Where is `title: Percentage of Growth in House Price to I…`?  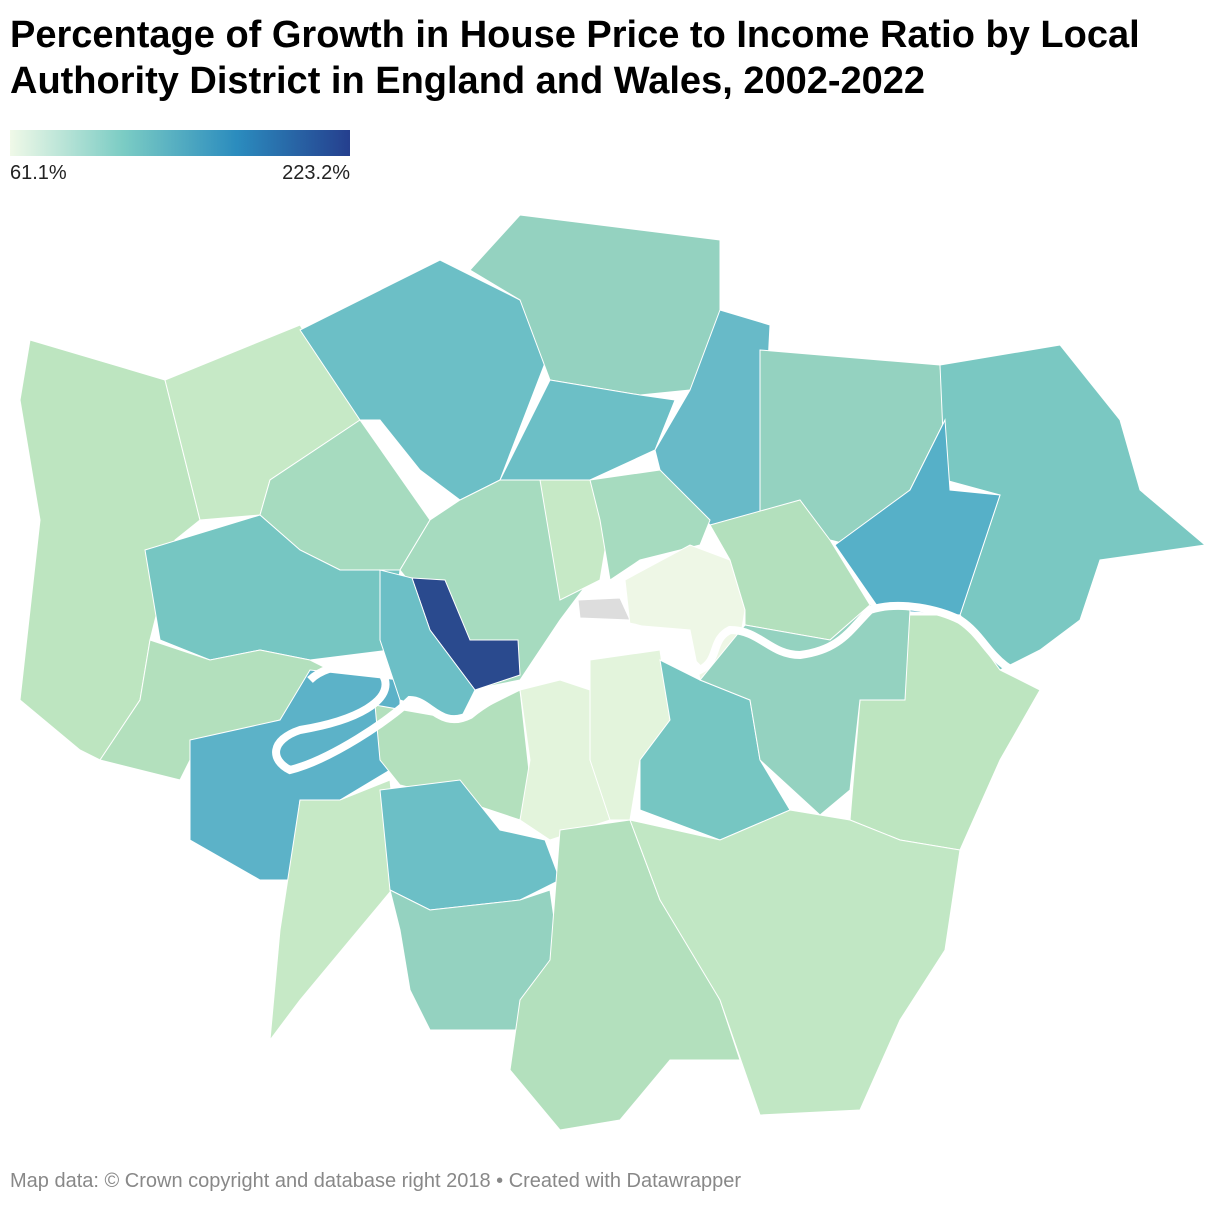
title: Percentage of Growth in House Price to I… is located at coordinates (575, 58).